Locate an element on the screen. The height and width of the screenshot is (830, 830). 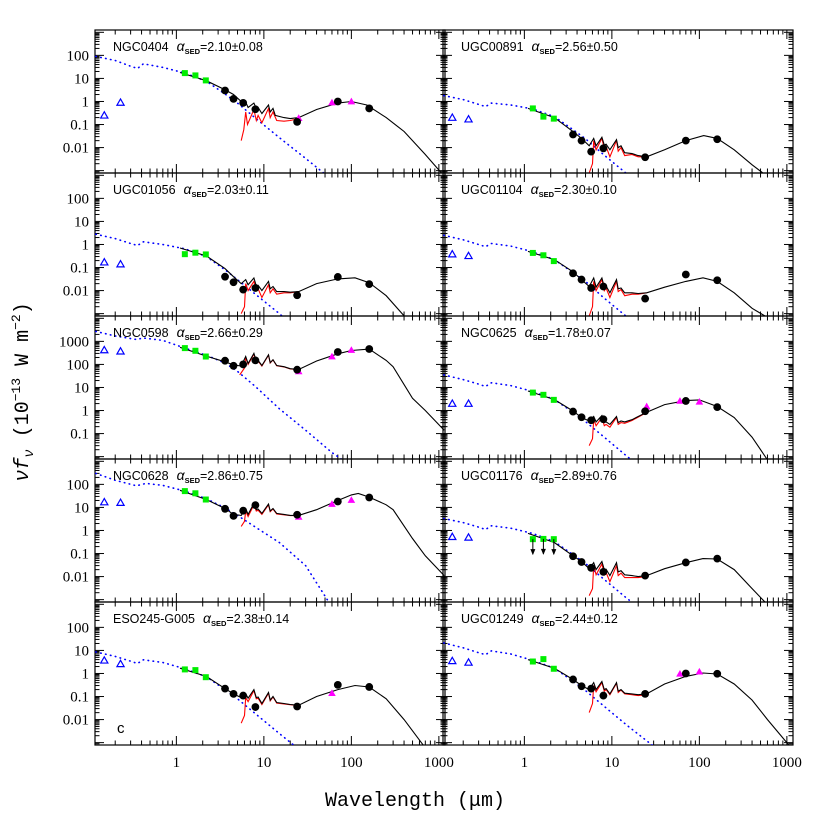
sed-panel-ugc00891: UGC00891 αSED=2.56±0.50 is located at coordinates (618, 101).